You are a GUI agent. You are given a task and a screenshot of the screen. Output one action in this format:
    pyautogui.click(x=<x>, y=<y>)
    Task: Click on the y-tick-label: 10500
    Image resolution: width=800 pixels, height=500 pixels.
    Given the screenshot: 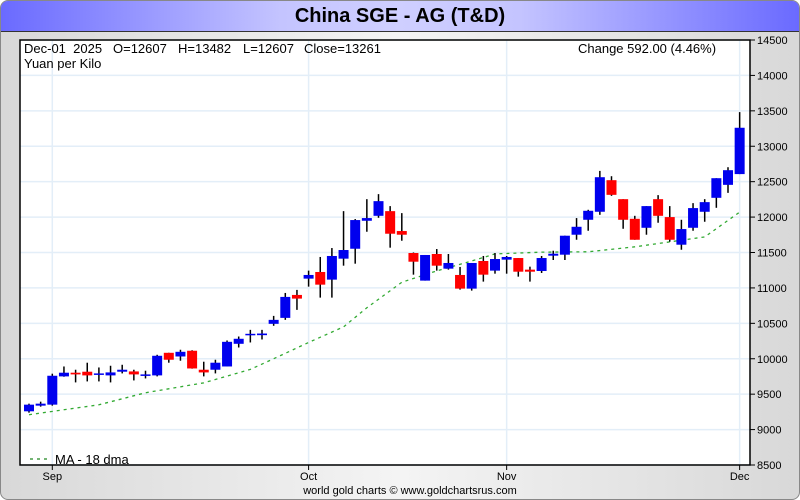 What is the action you would take?
    pyautogui.click(x=772, y=324)
    